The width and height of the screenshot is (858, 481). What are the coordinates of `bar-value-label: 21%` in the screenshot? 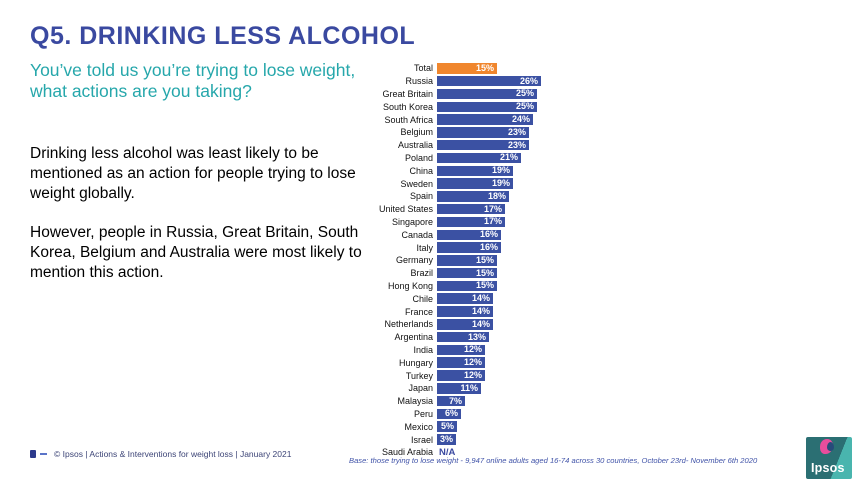 It's located at (508, 157).